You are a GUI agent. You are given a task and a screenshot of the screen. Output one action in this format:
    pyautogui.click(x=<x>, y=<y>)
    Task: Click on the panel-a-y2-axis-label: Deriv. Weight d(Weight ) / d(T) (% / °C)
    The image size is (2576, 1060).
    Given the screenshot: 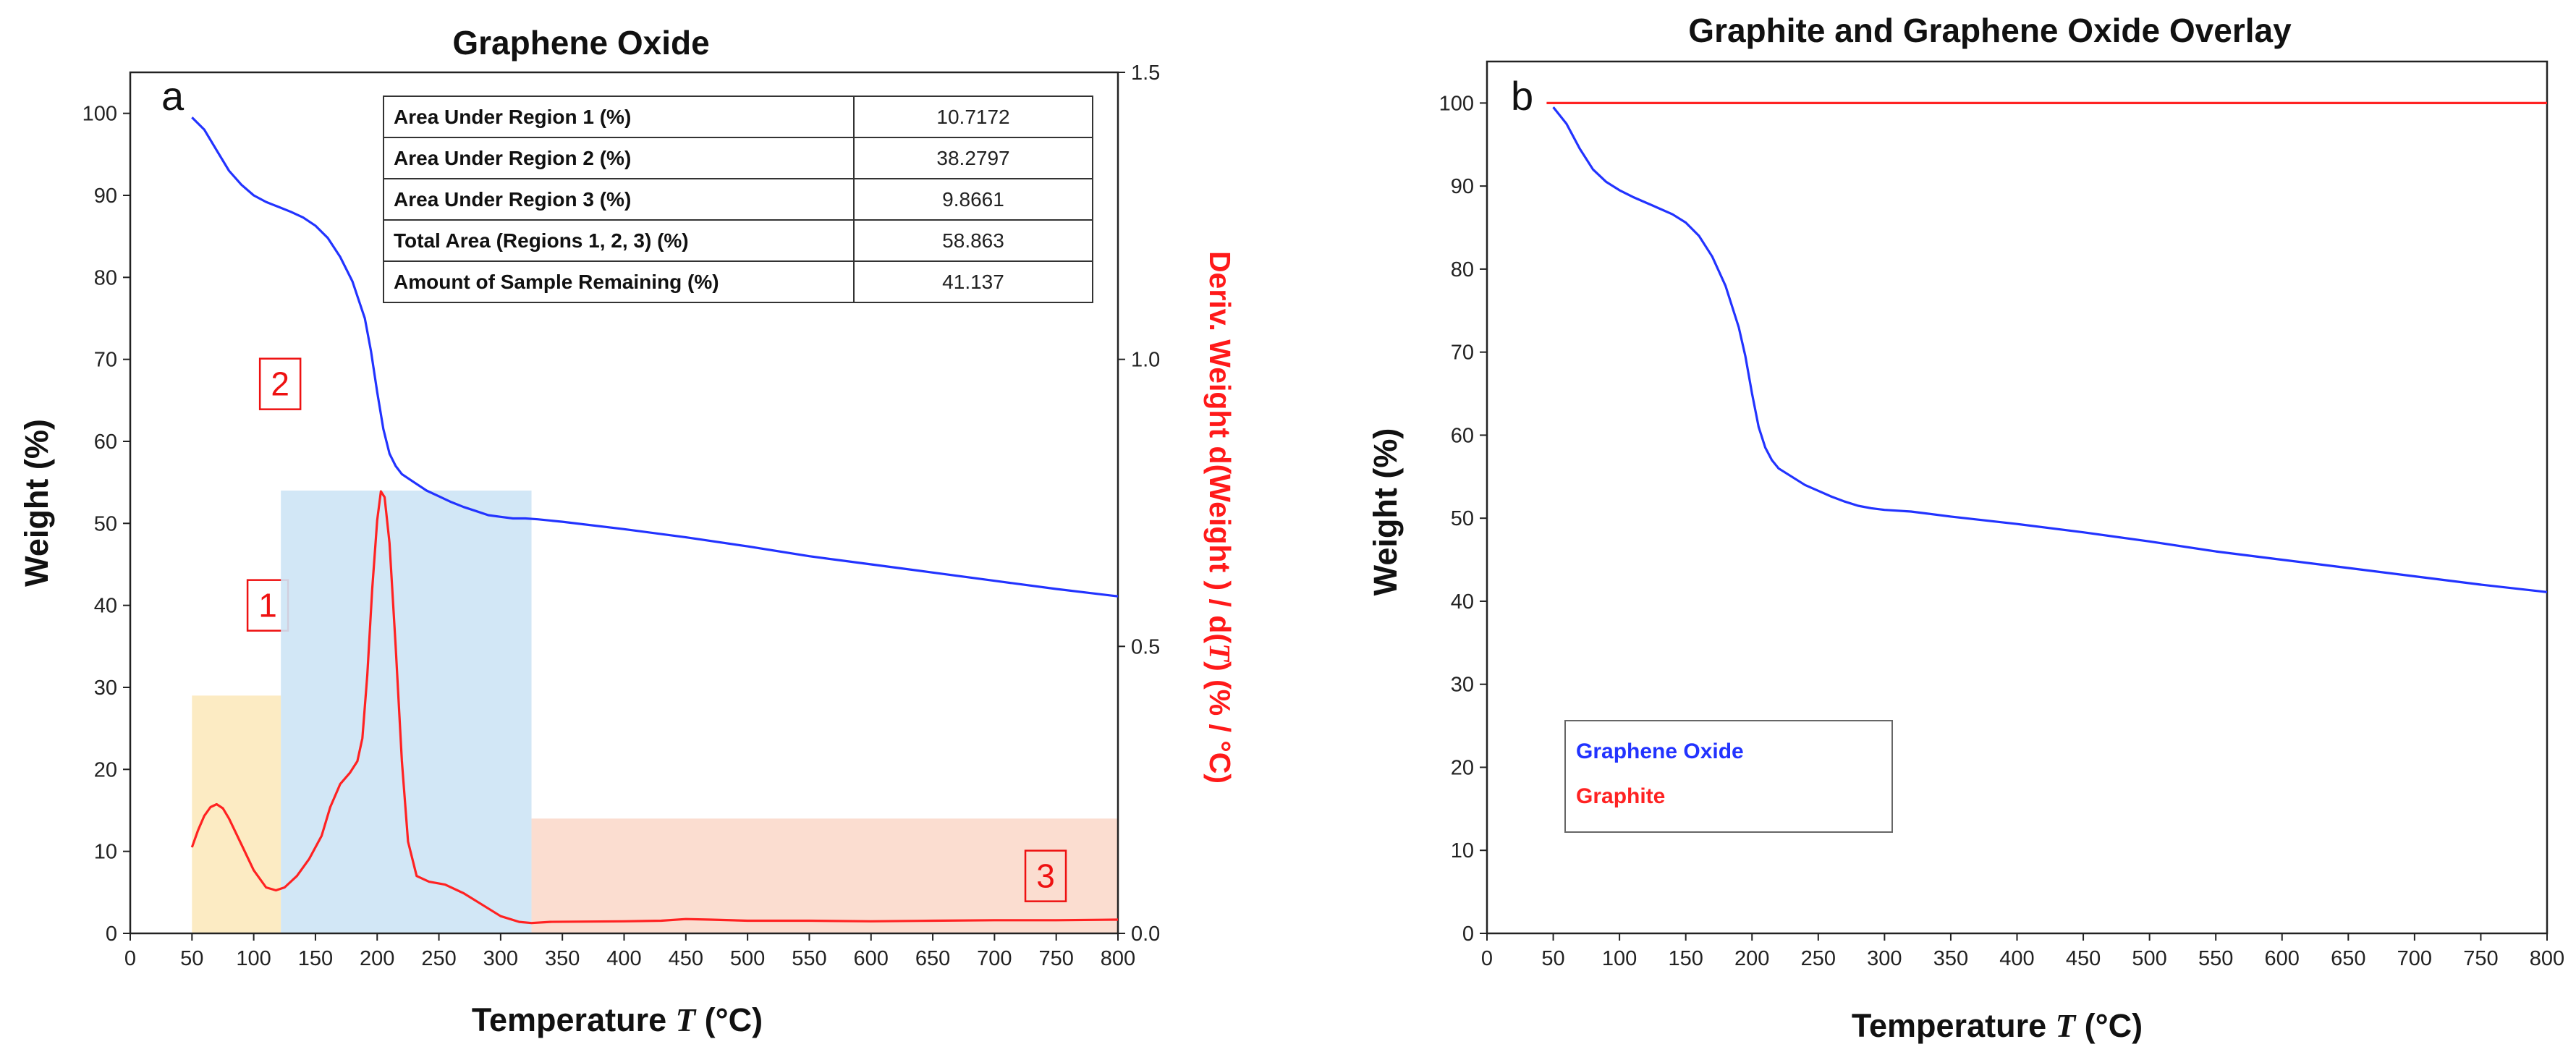 What is the action you would take?
    pyautogui.click(x=1220, y=517)
    